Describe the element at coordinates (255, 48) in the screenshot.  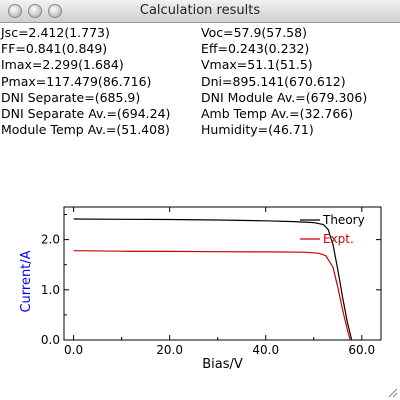
I see `stat-eff: Eff=0.243(0.232)` at that location.